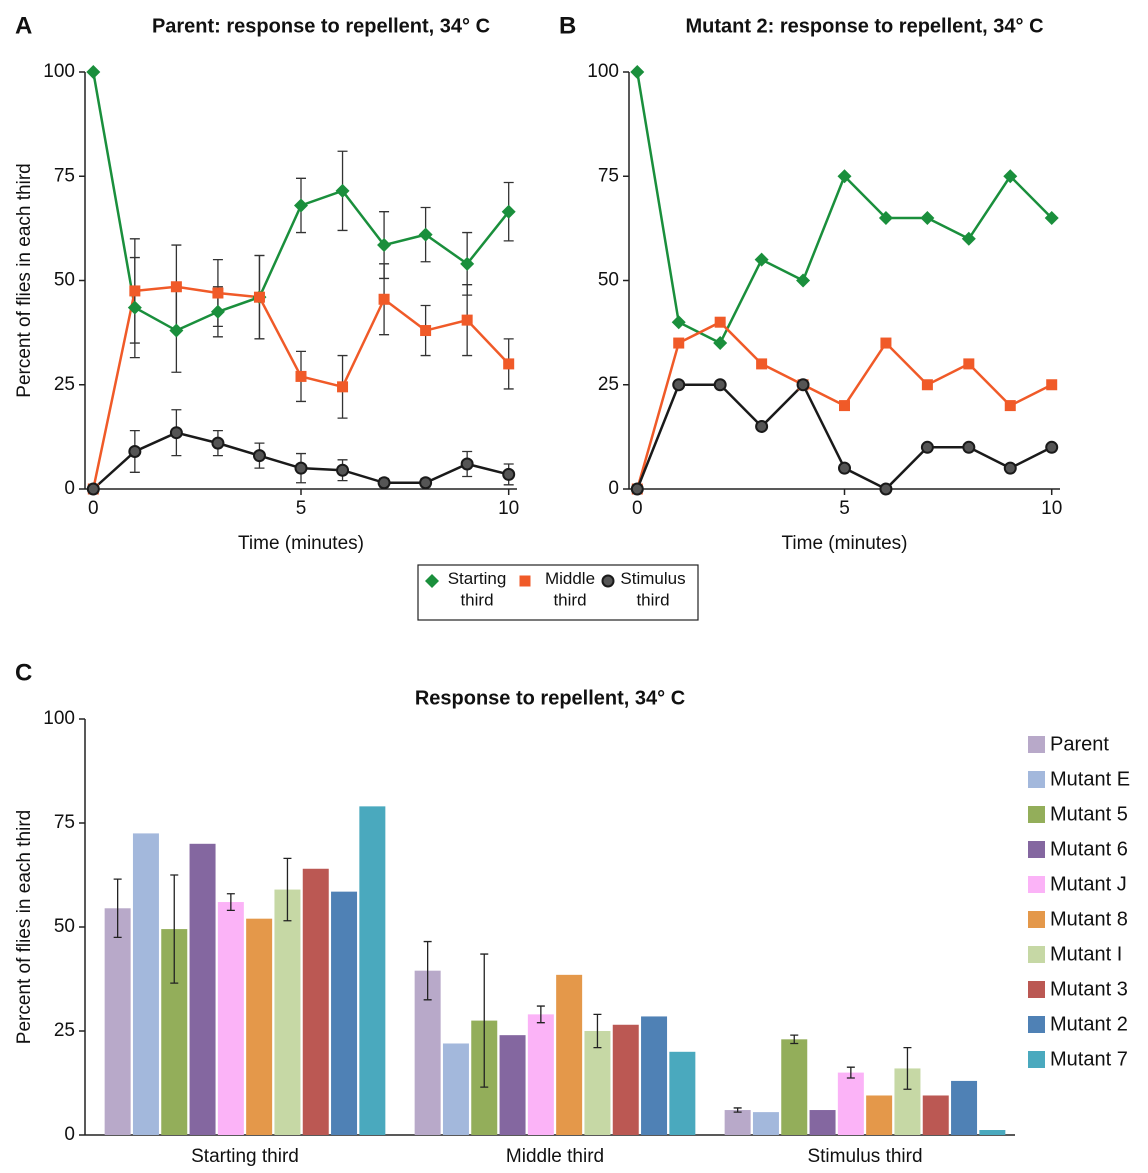  What do you see at coordinates (1089, 989) in the screenshot?
I see `legend-label: Mutant 3` at bounding box center [1089, 989].